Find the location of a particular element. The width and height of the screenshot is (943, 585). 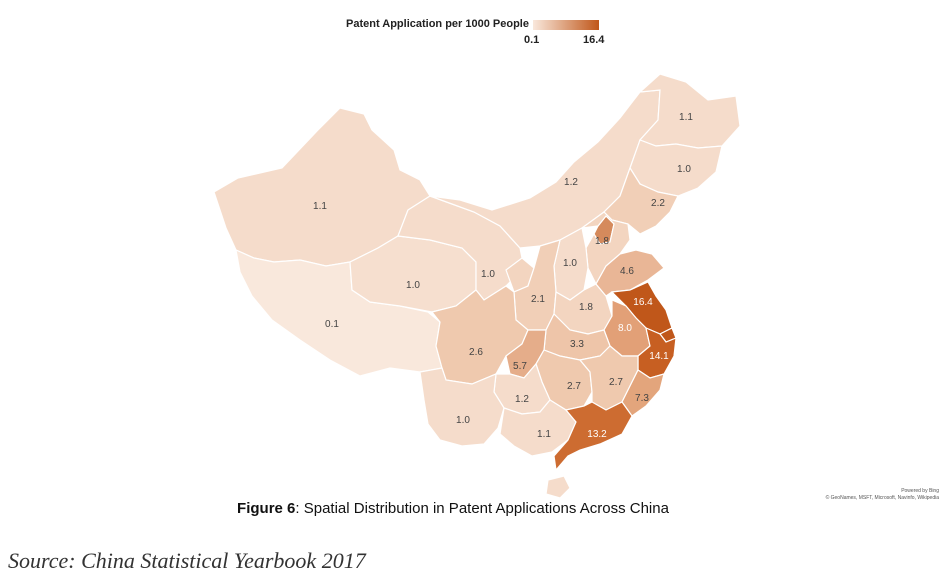

region-value-jilin: 1.0 is located at coordinates (684, 169).